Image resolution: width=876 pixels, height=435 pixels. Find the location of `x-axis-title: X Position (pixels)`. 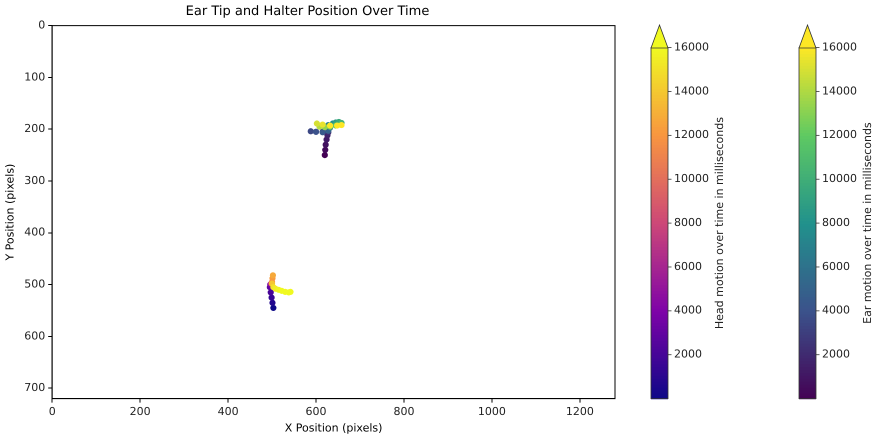

x-axis-title: X Position (pixels) is located at coordinates (333, 427).